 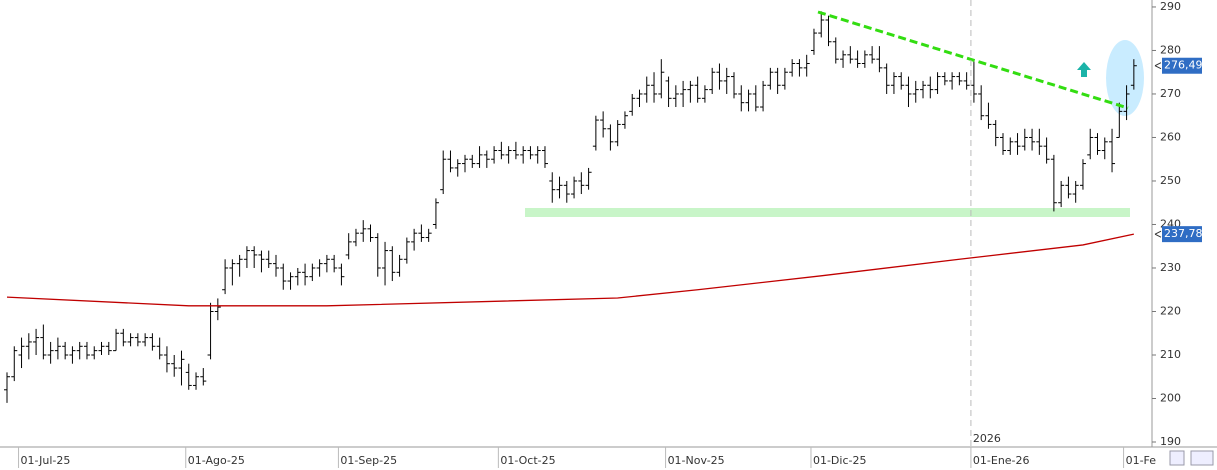 I want to click on x-tick-label: 01-Ene-26, so click(x=1001, y=460).